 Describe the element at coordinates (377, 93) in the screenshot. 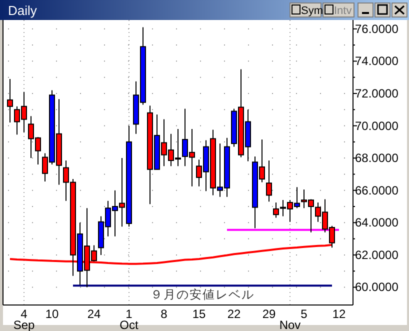

I see `y-tick-label: 72.0000` at that location.